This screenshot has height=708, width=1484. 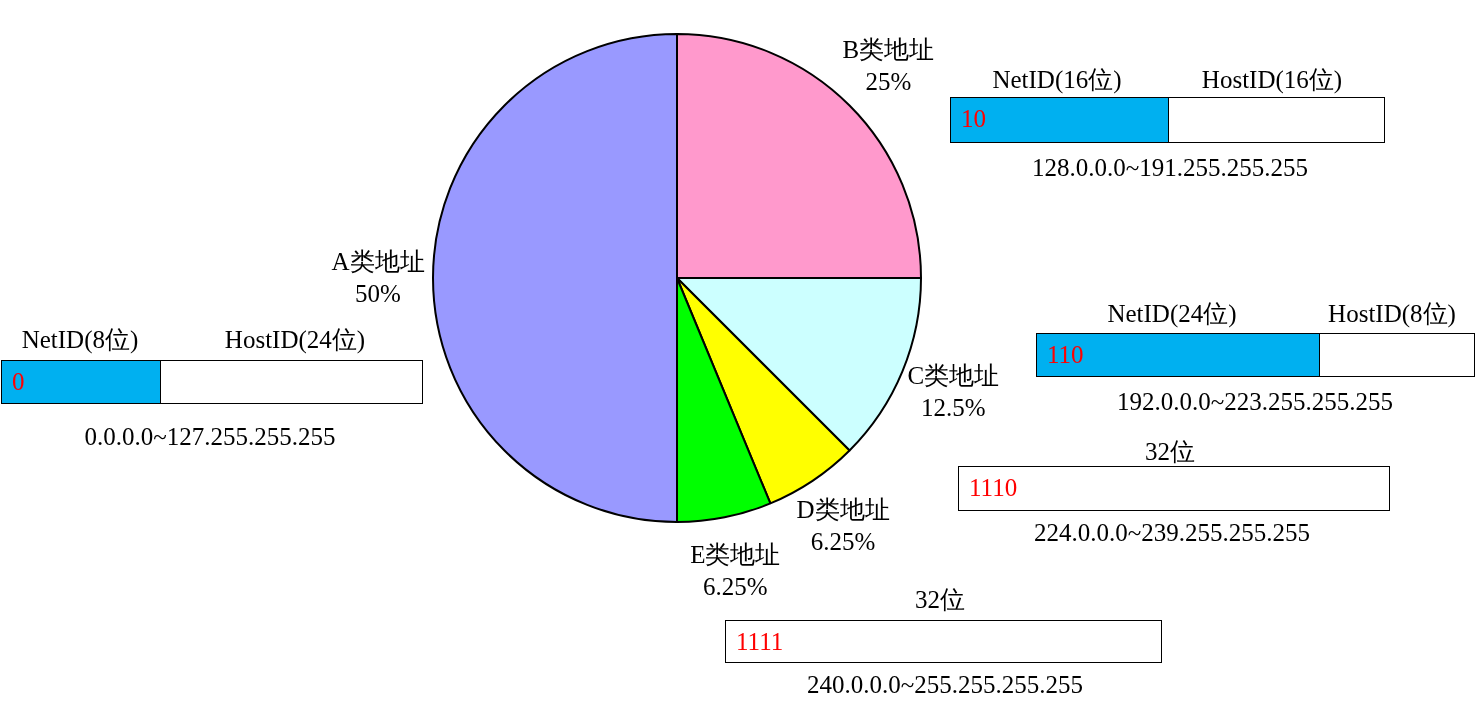 I want to click on data-label: 12.5%, so click(x=953, y=407).